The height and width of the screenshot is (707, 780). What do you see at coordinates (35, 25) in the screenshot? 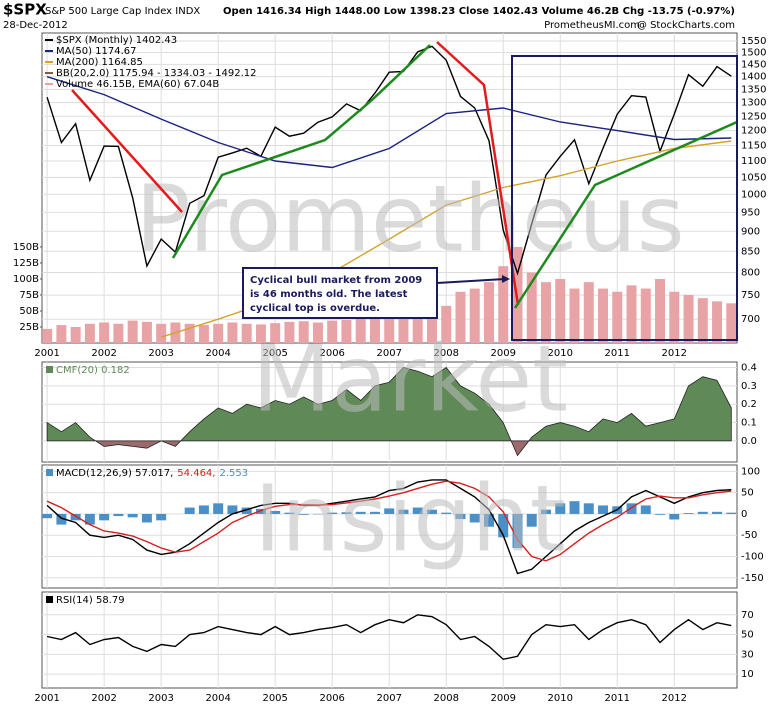
I see `date: 28-Dec-2012` at bounding box center [35, 25].